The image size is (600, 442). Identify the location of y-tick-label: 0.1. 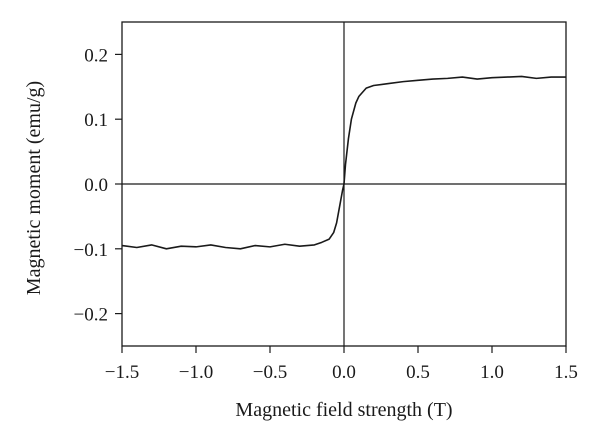
(96, 120).